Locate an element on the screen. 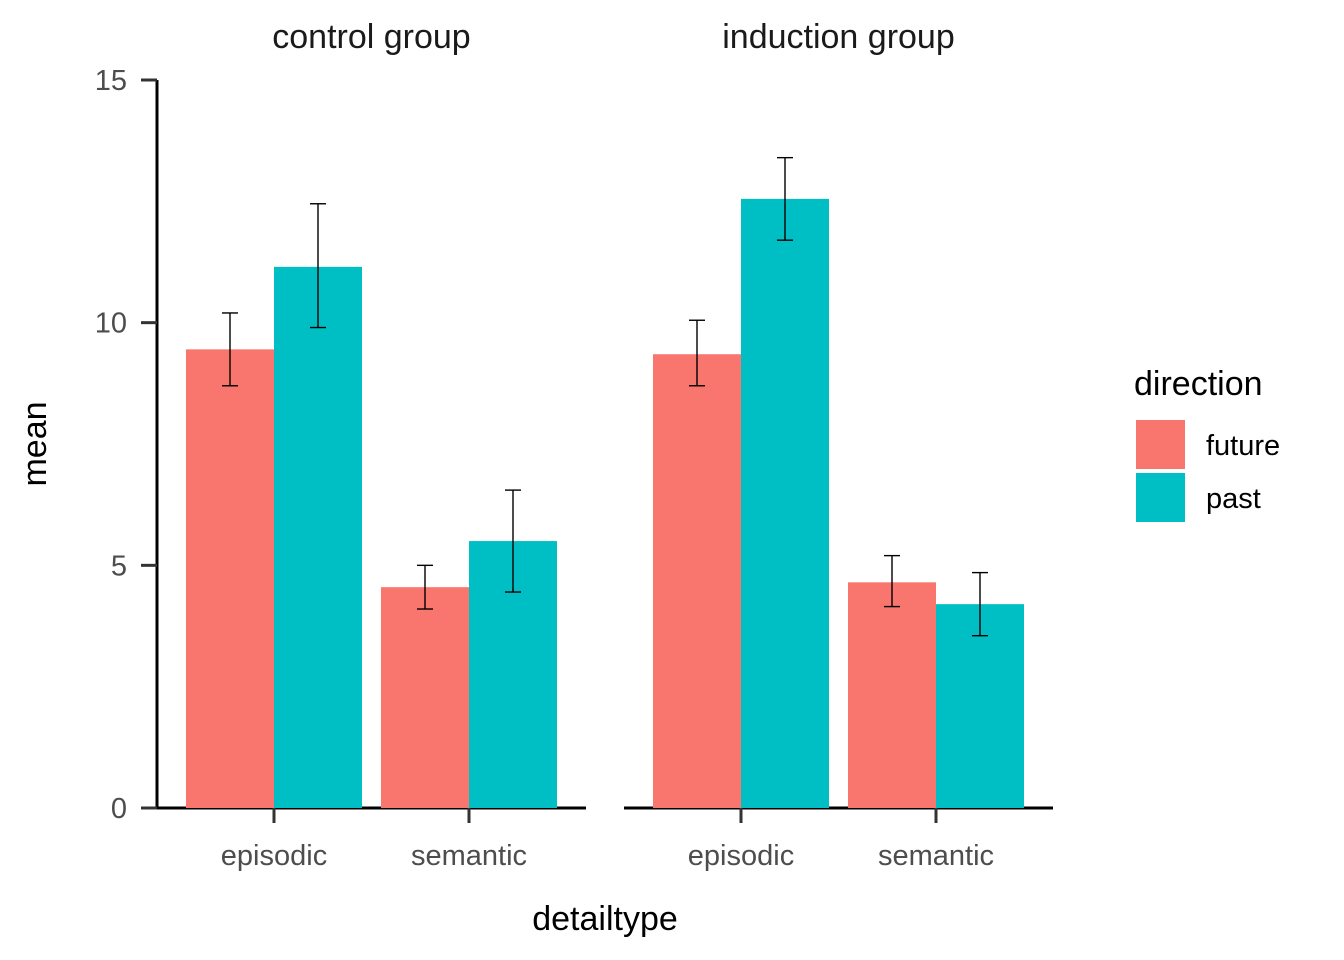 This screenshot has height=960, width=1344. bar-induction-group-episodic-future is located at coordinates (697, 581).